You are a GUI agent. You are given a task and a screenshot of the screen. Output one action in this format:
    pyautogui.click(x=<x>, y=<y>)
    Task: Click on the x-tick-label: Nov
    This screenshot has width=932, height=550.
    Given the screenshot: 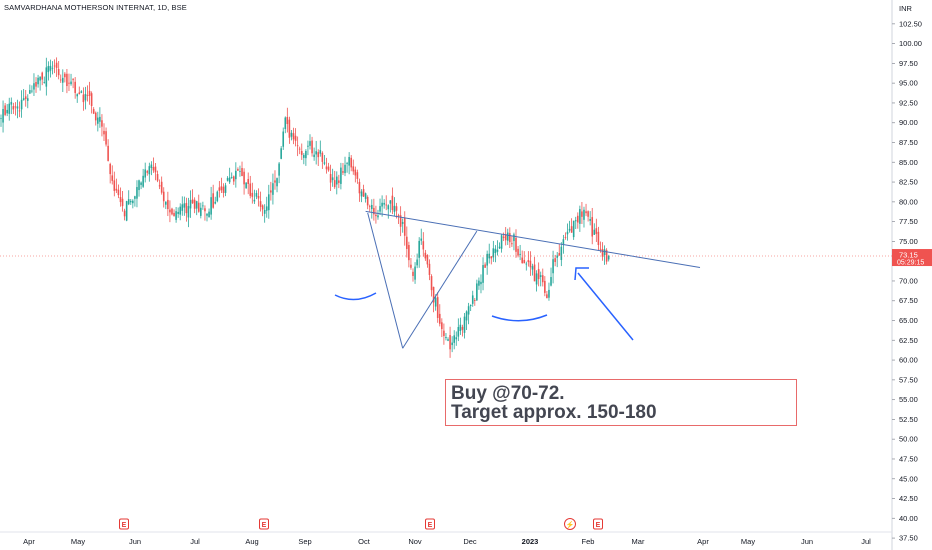 What is the action you would take?
    pyautogui.click(x=415, y=541)
    